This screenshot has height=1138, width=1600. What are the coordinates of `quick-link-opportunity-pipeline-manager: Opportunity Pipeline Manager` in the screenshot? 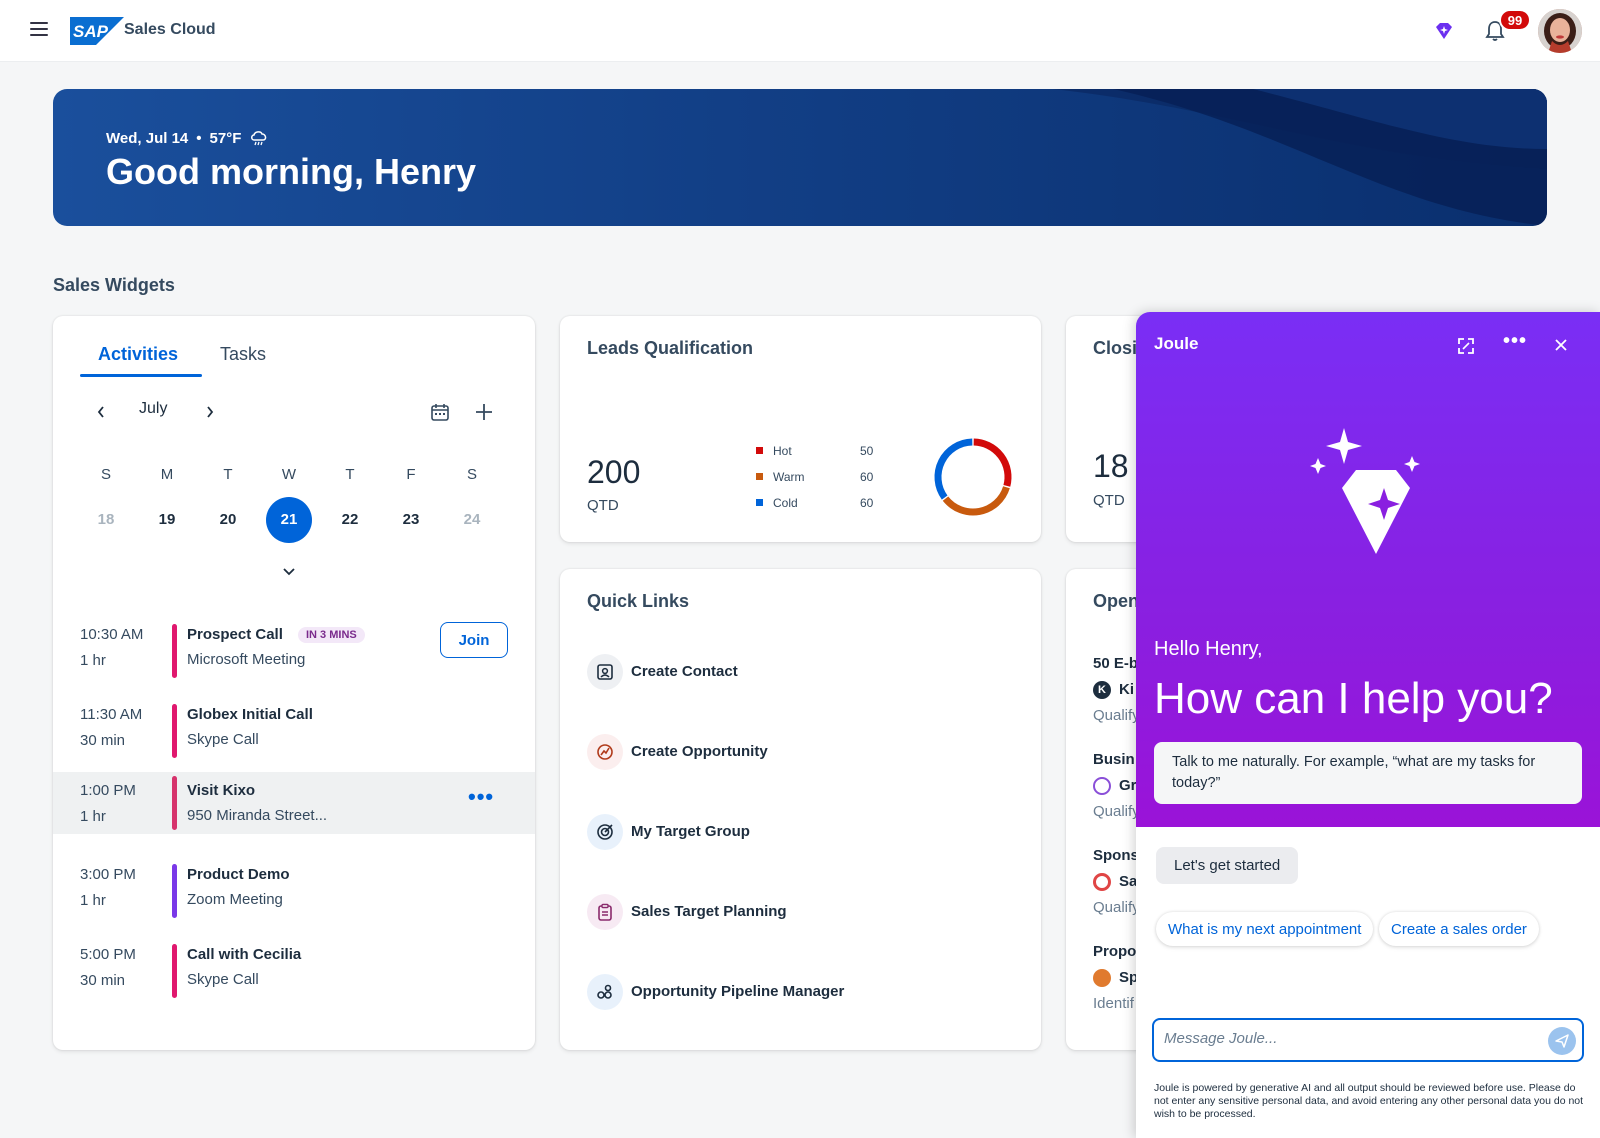 It's located at (797, 992).